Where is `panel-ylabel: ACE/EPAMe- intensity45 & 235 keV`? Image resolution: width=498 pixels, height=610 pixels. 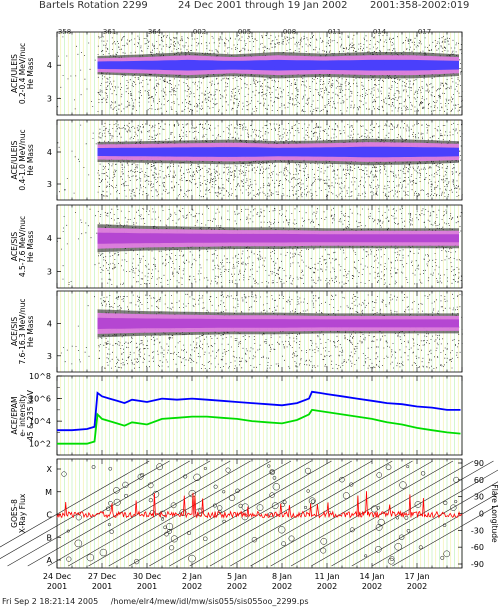
panel-ylabel: ACE/EPAMe- intensity45 & 235 keV is located at coordinates (22, 415).